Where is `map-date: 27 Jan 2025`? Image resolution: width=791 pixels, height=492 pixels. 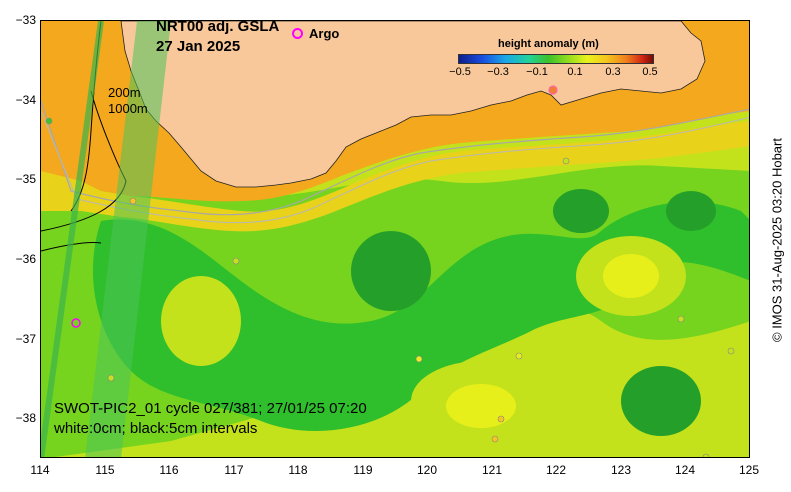
map-date: 27 Jan 2025 is located at coordinates (198, 46).